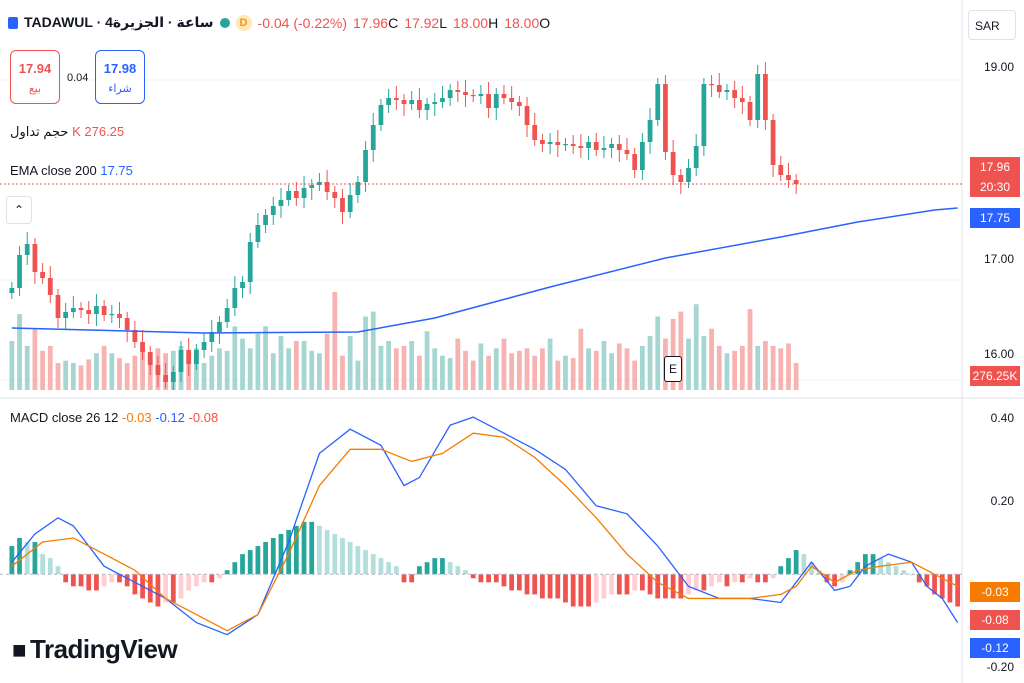 Image resolution: width=1024 pixels, height=683 pixels. Describe the element at coordinates (39, 131) in the screenshot. I see `volume-legend-label: حجم تداول` at that location.